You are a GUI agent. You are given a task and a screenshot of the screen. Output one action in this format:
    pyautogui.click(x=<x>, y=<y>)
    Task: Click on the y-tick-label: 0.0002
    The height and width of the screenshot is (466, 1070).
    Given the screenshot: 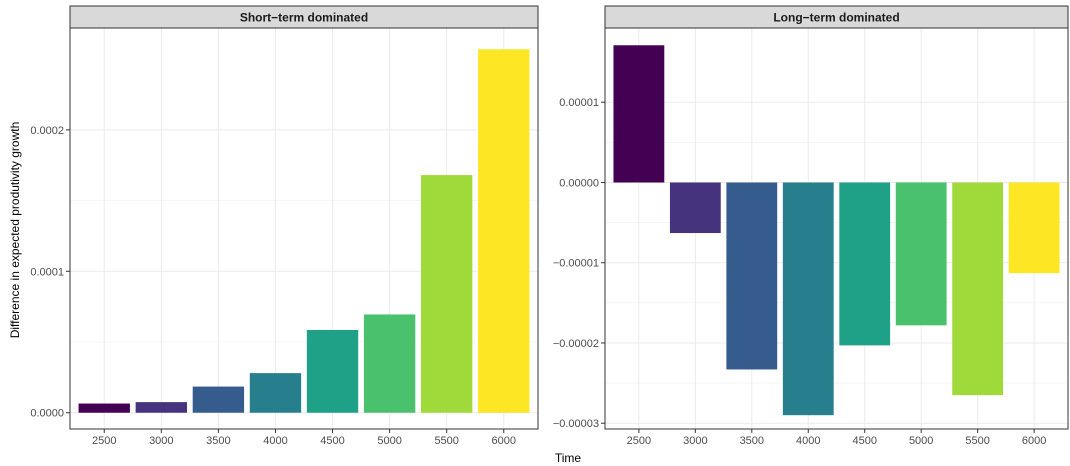 What is the action you would take?
    pyautogui.click(x=47, y=131)
    